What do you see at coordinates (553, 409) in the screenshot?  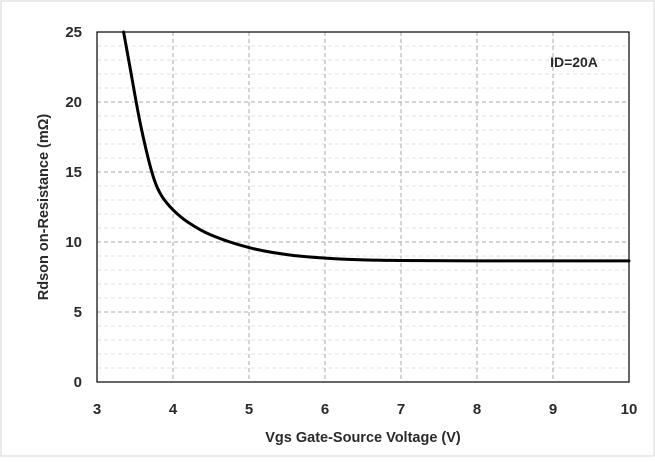 I see `x-tick-label: 9` at bounding box center [553, 409].